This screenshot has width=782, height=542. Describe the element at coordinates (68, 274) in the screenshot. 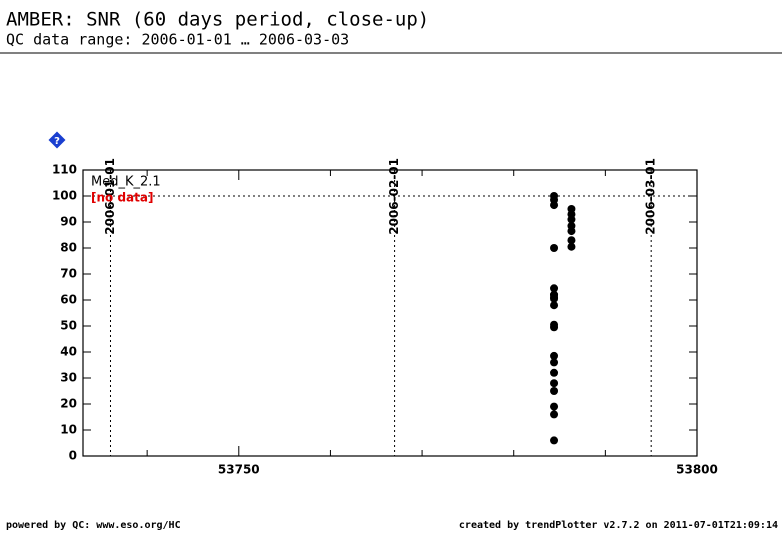

I see `y-tick-label: 70` at that location.